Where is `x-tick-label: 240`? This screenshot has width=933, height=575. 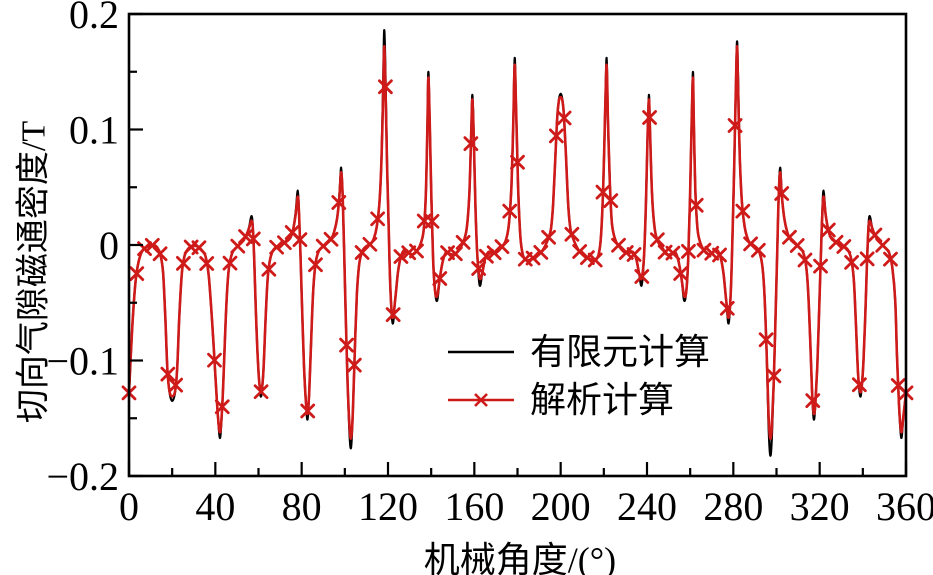
x-tick-label: 240 is located at coordinates (647, 506).